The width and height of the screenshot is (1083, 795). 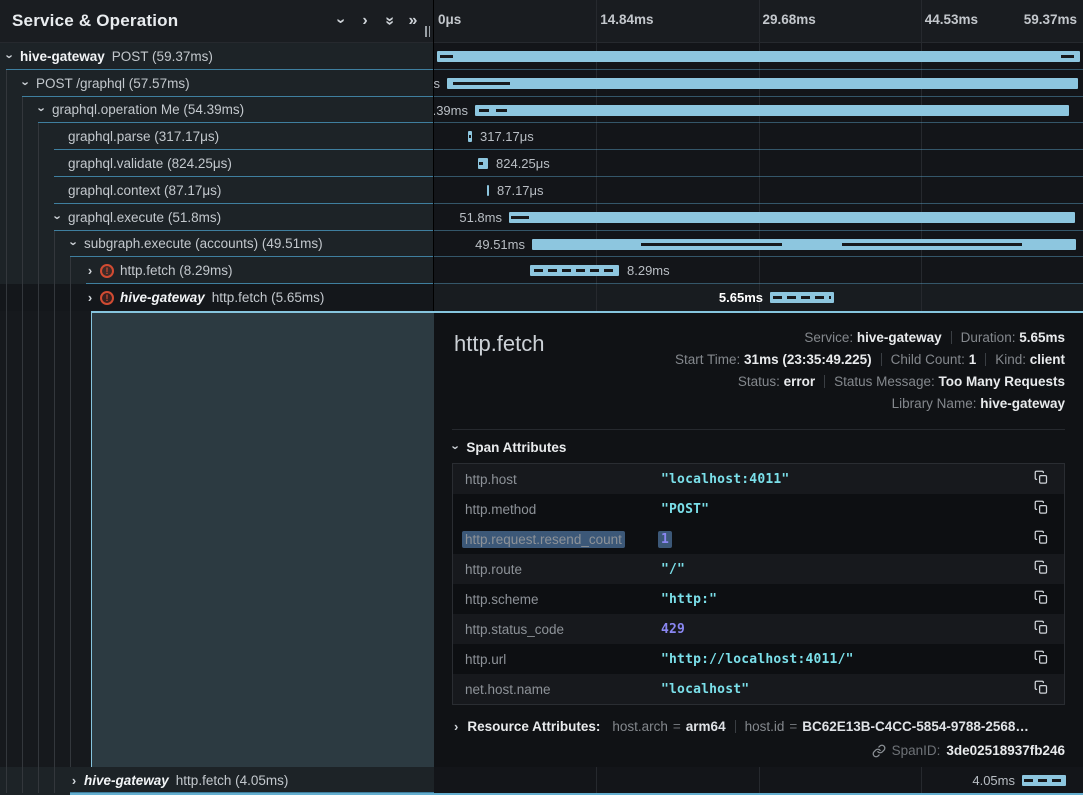 I want to click on span-id-footer: SpanID: 3de02518937fb246, so click(x=968, y=750).